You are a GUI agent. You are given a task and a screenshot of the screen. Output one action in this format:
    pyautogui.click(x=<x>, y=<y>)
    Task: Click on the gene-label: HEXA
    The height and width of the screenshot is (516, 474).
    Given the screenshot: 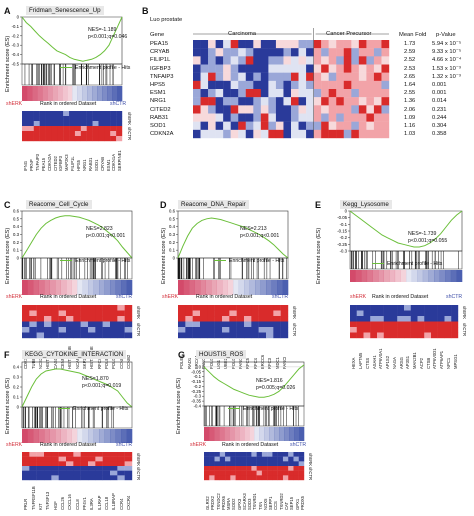 What is the action you would take?
    pyautogui.click(x=354, y=363)
    